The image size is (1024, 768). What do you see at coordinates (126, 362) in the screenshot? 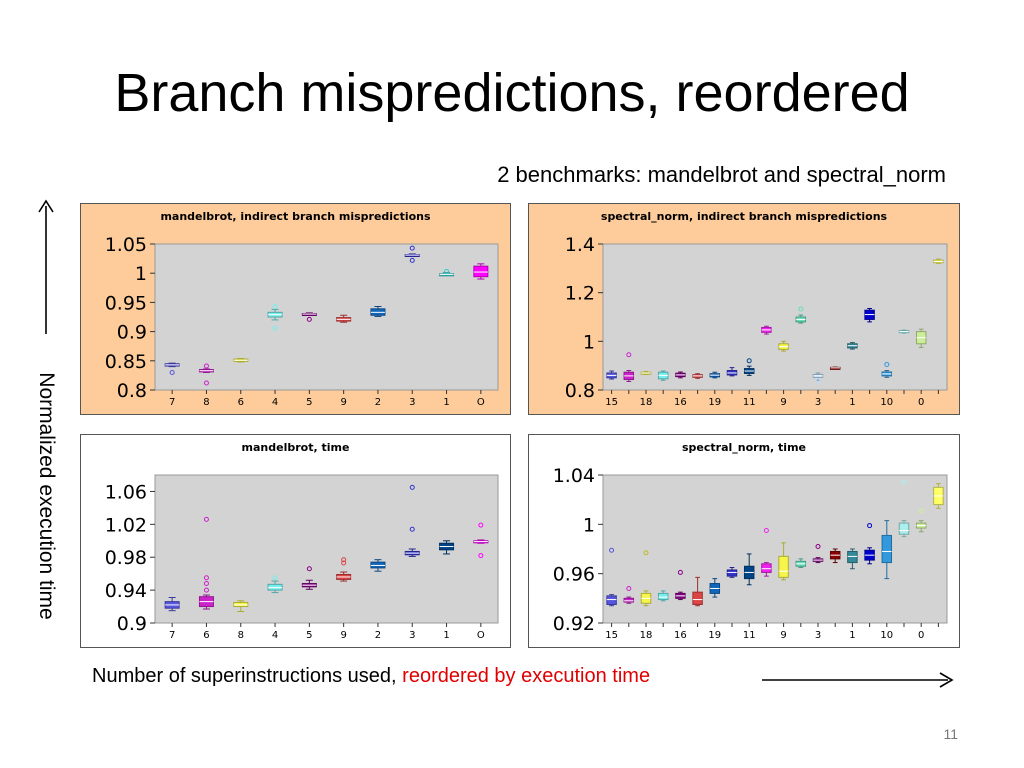
I see `y-tick-label: 0.85` at bounding box center [126, 362].